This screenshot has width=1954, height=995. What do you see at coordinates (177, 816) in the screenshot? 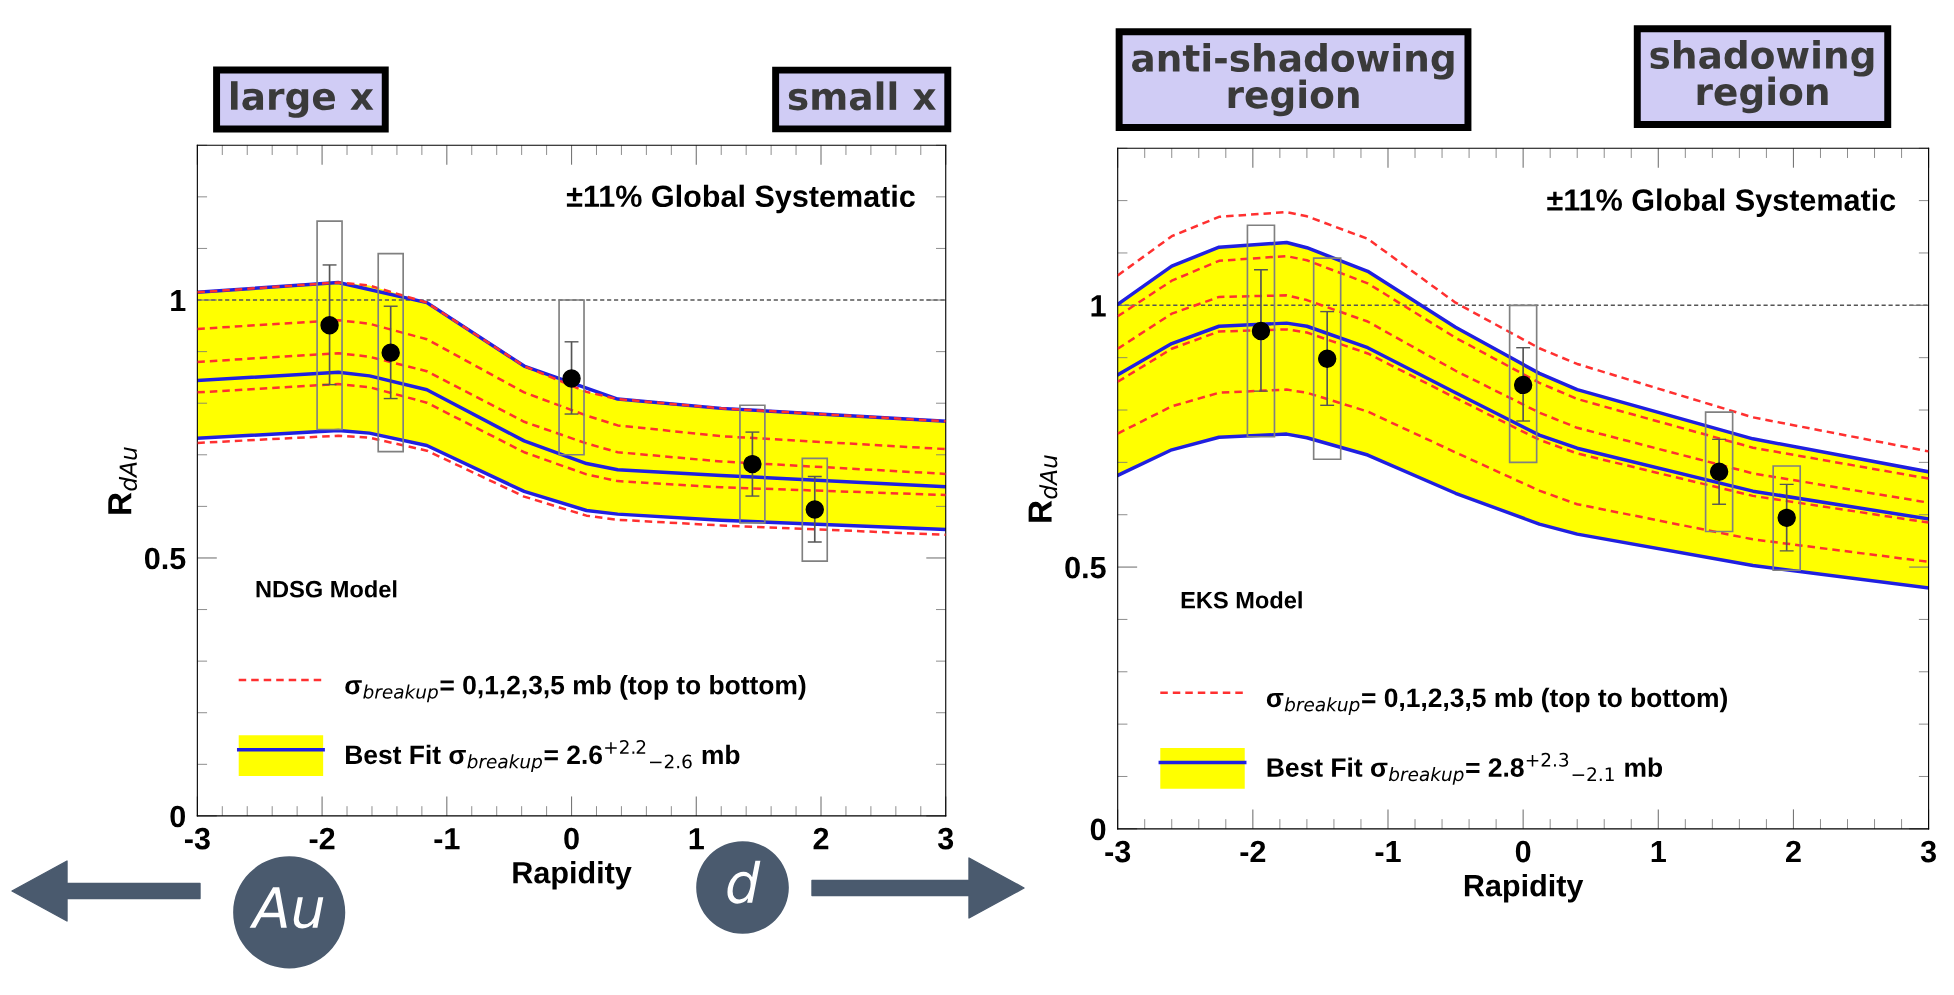
I see `y-tick-label: 0` at bounding box center [177, 816].